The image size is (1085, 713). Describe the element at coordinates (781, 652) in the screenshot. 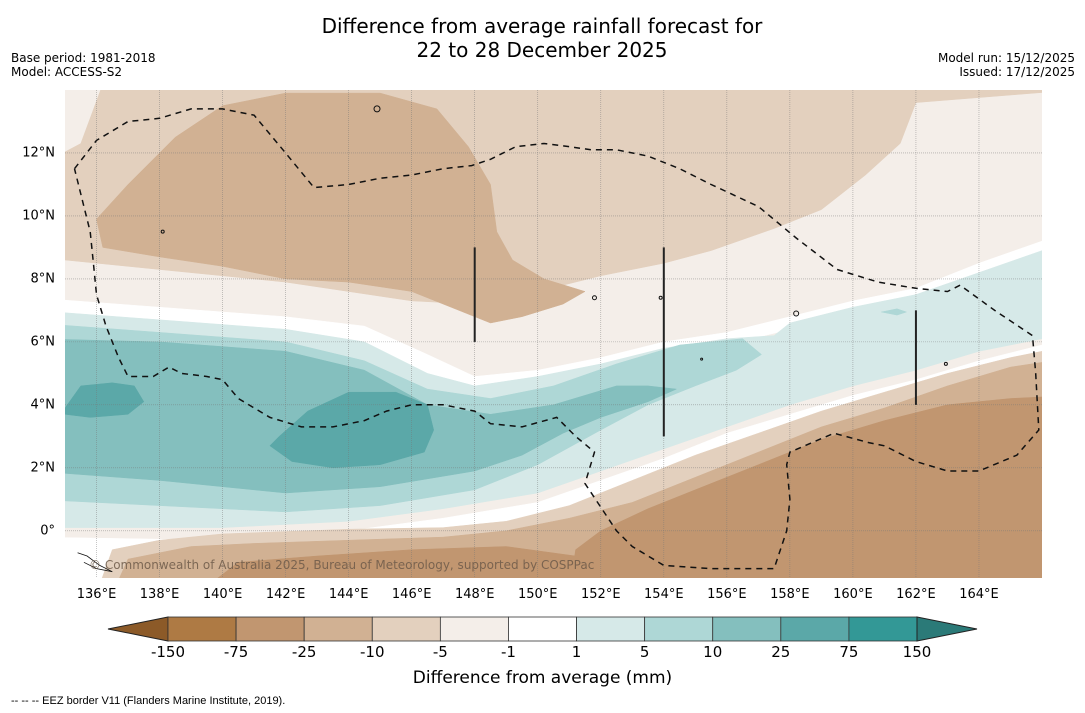

I see `colorbar-tick-label: 25` at that location.